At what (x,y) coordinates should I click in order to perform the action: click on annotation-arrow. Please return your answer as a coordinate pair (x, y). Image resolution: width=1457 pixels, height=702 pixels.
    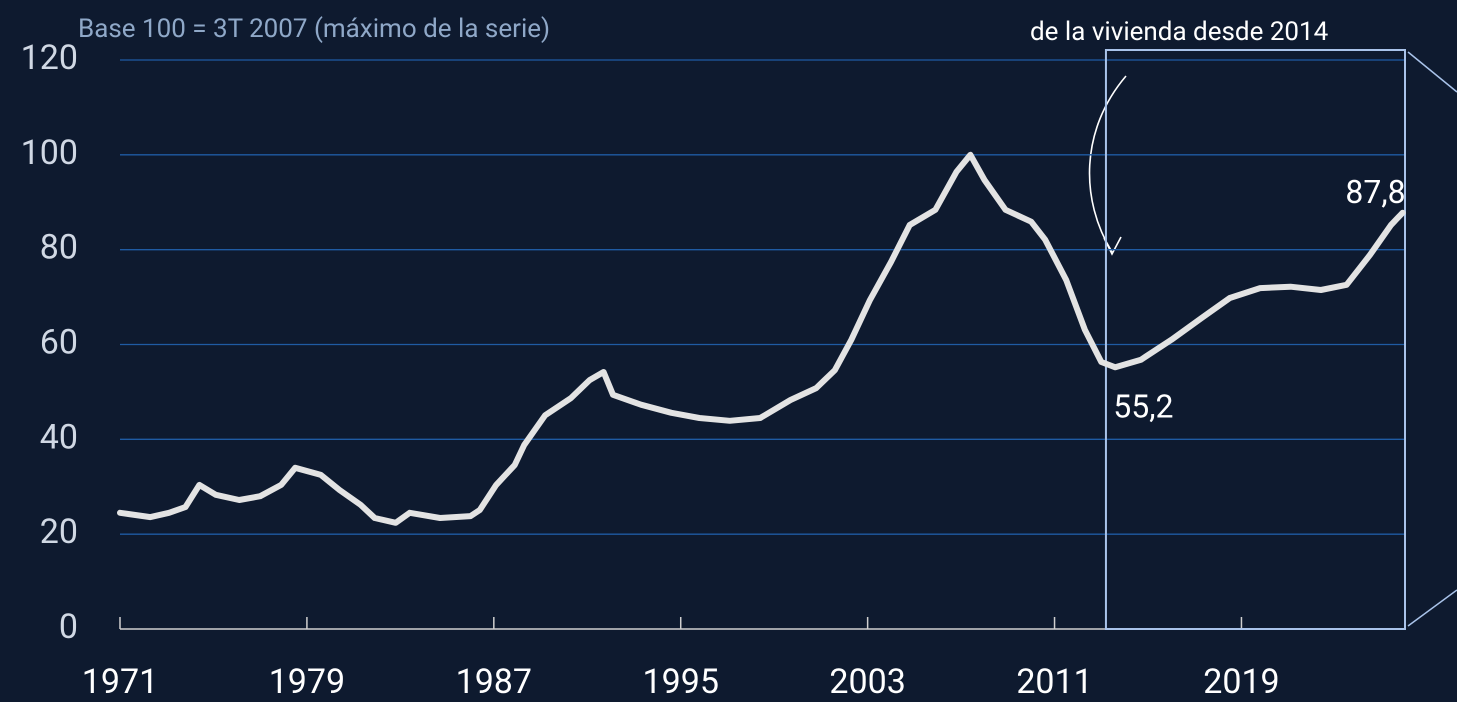
    Looking at the image, I should click on (1107, 164).